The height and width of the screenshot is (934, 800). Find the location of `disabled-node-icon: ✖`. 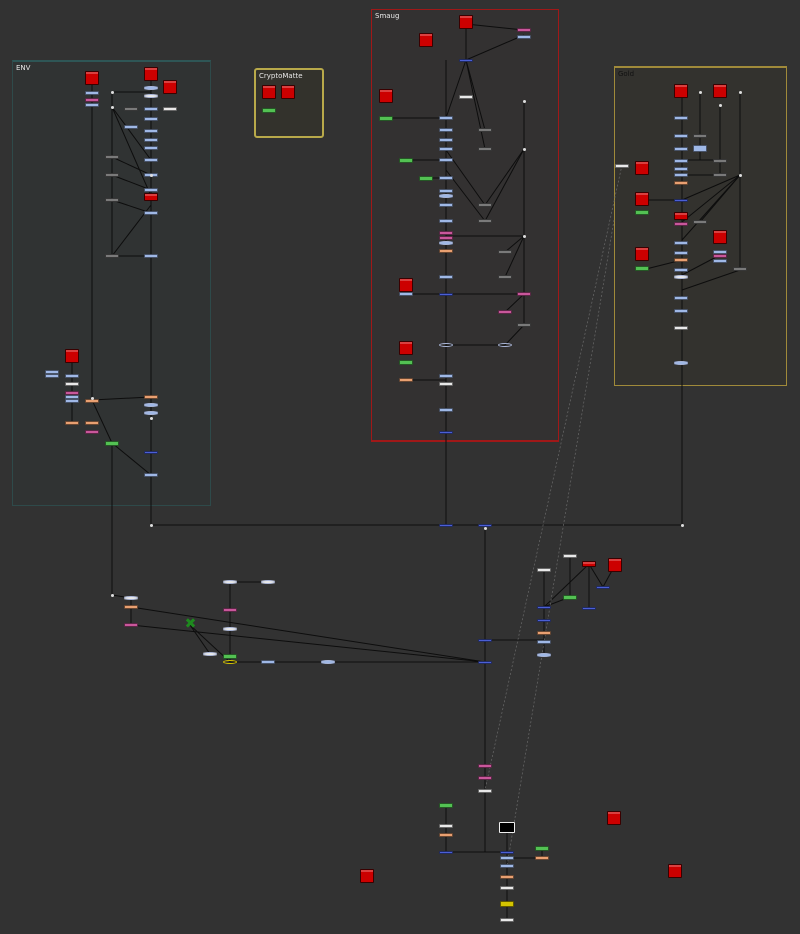

disabled-node-icon: ✖ is located at coordinates (190, 624).